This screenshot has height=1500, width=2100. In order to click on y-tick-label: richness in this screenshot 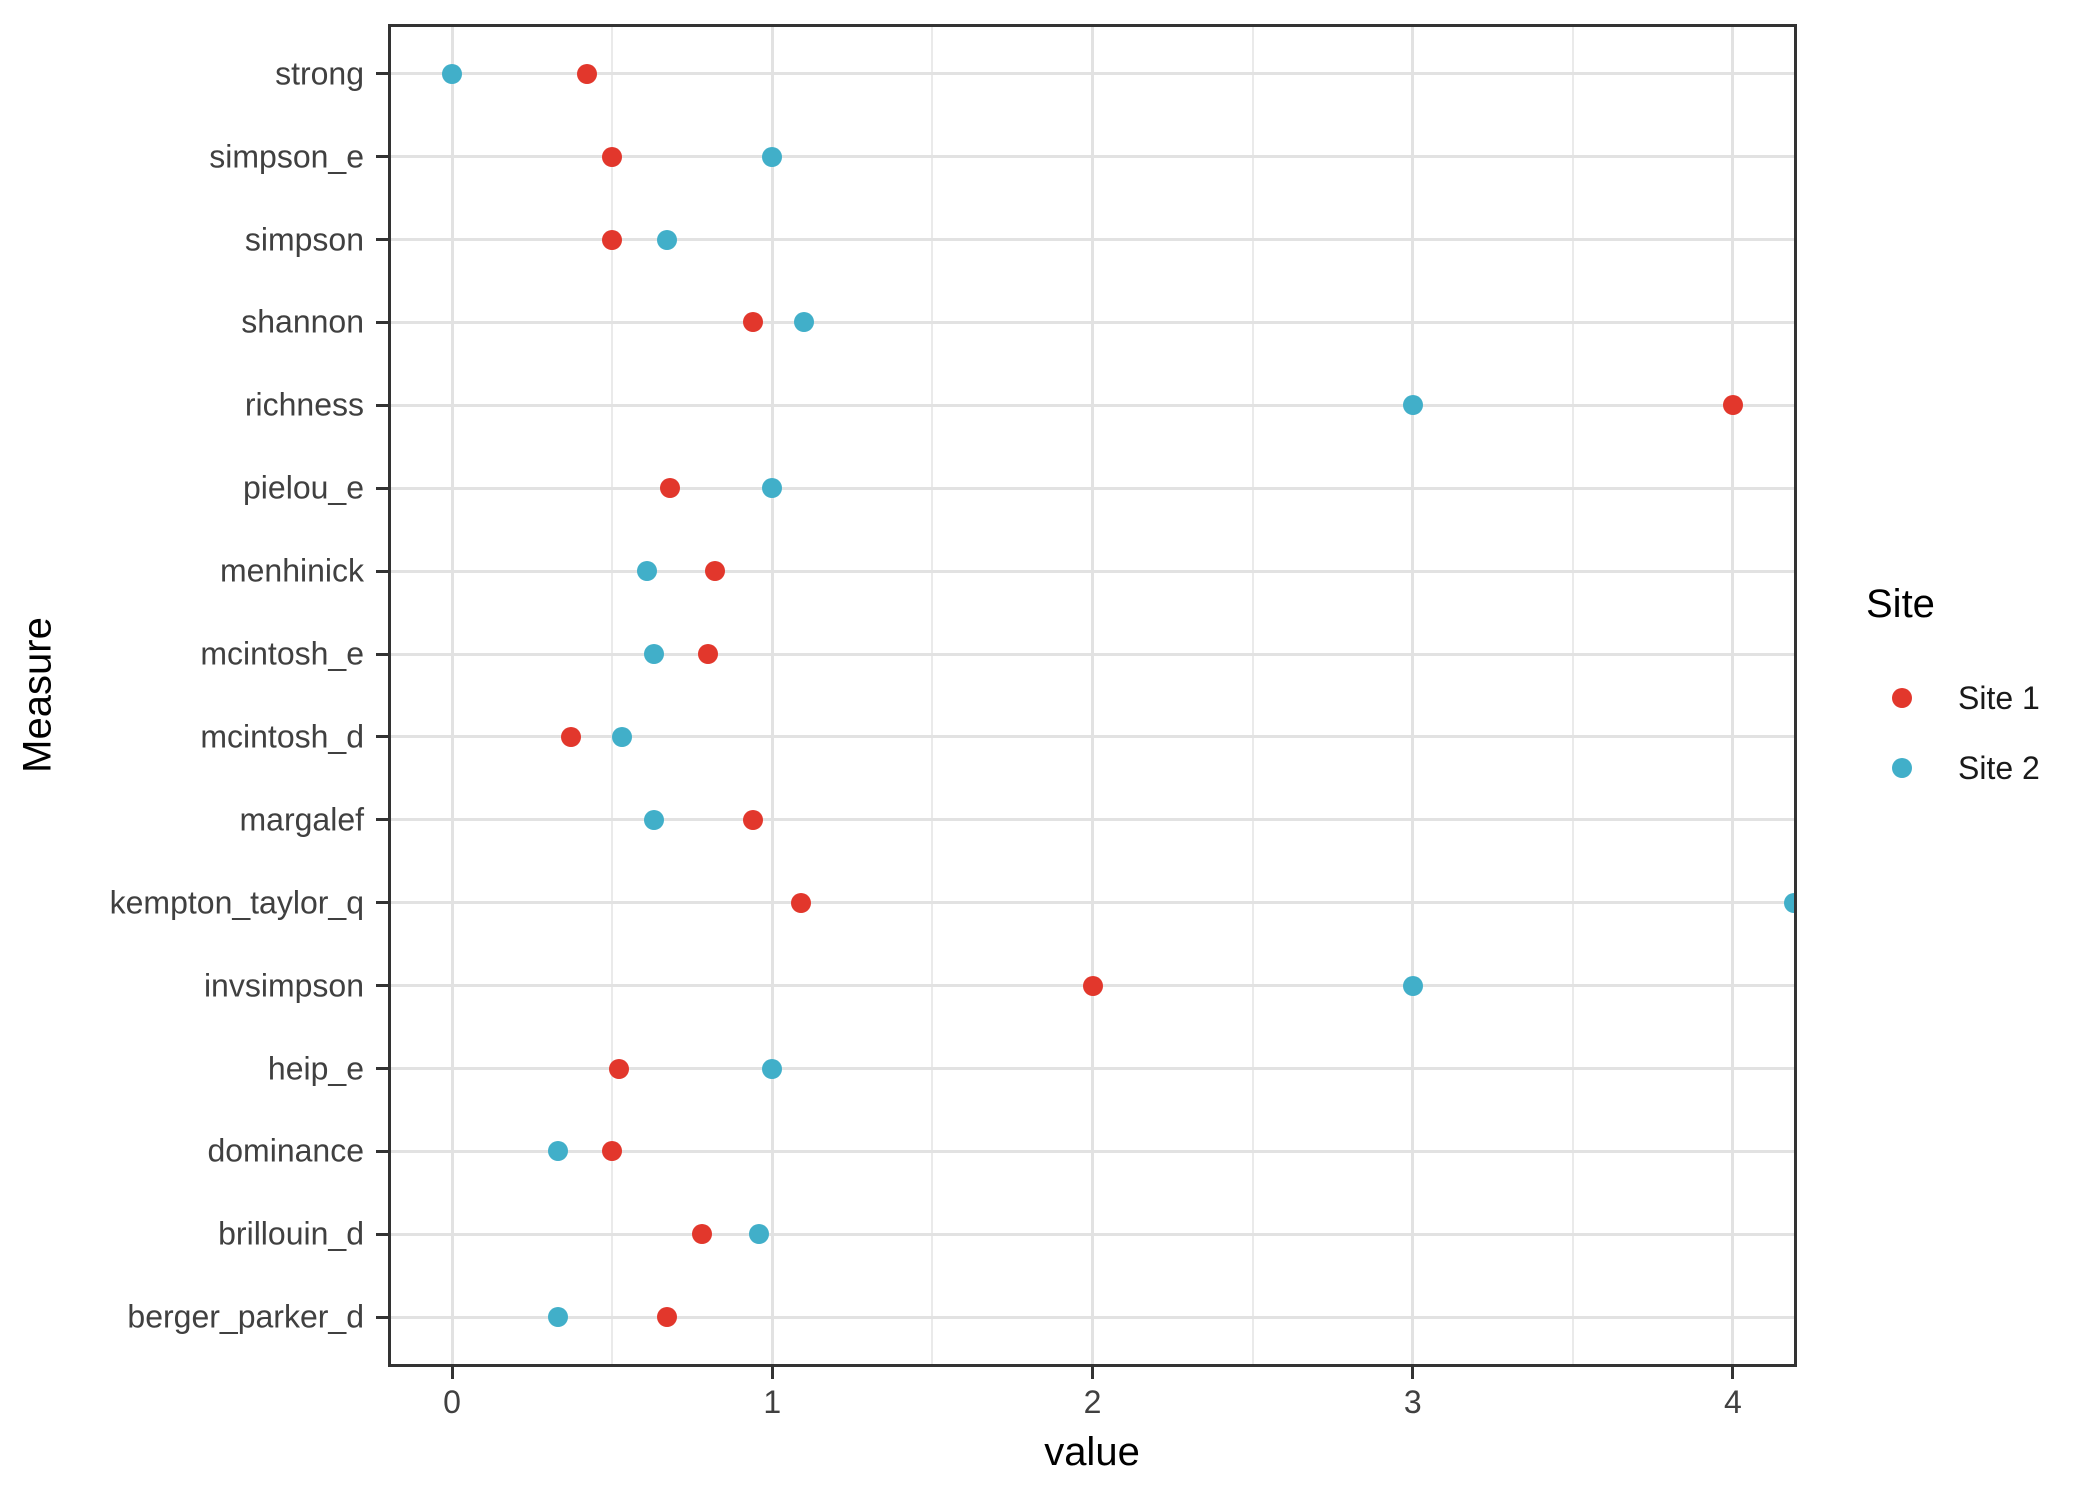, I will do `click(304, 404)`.